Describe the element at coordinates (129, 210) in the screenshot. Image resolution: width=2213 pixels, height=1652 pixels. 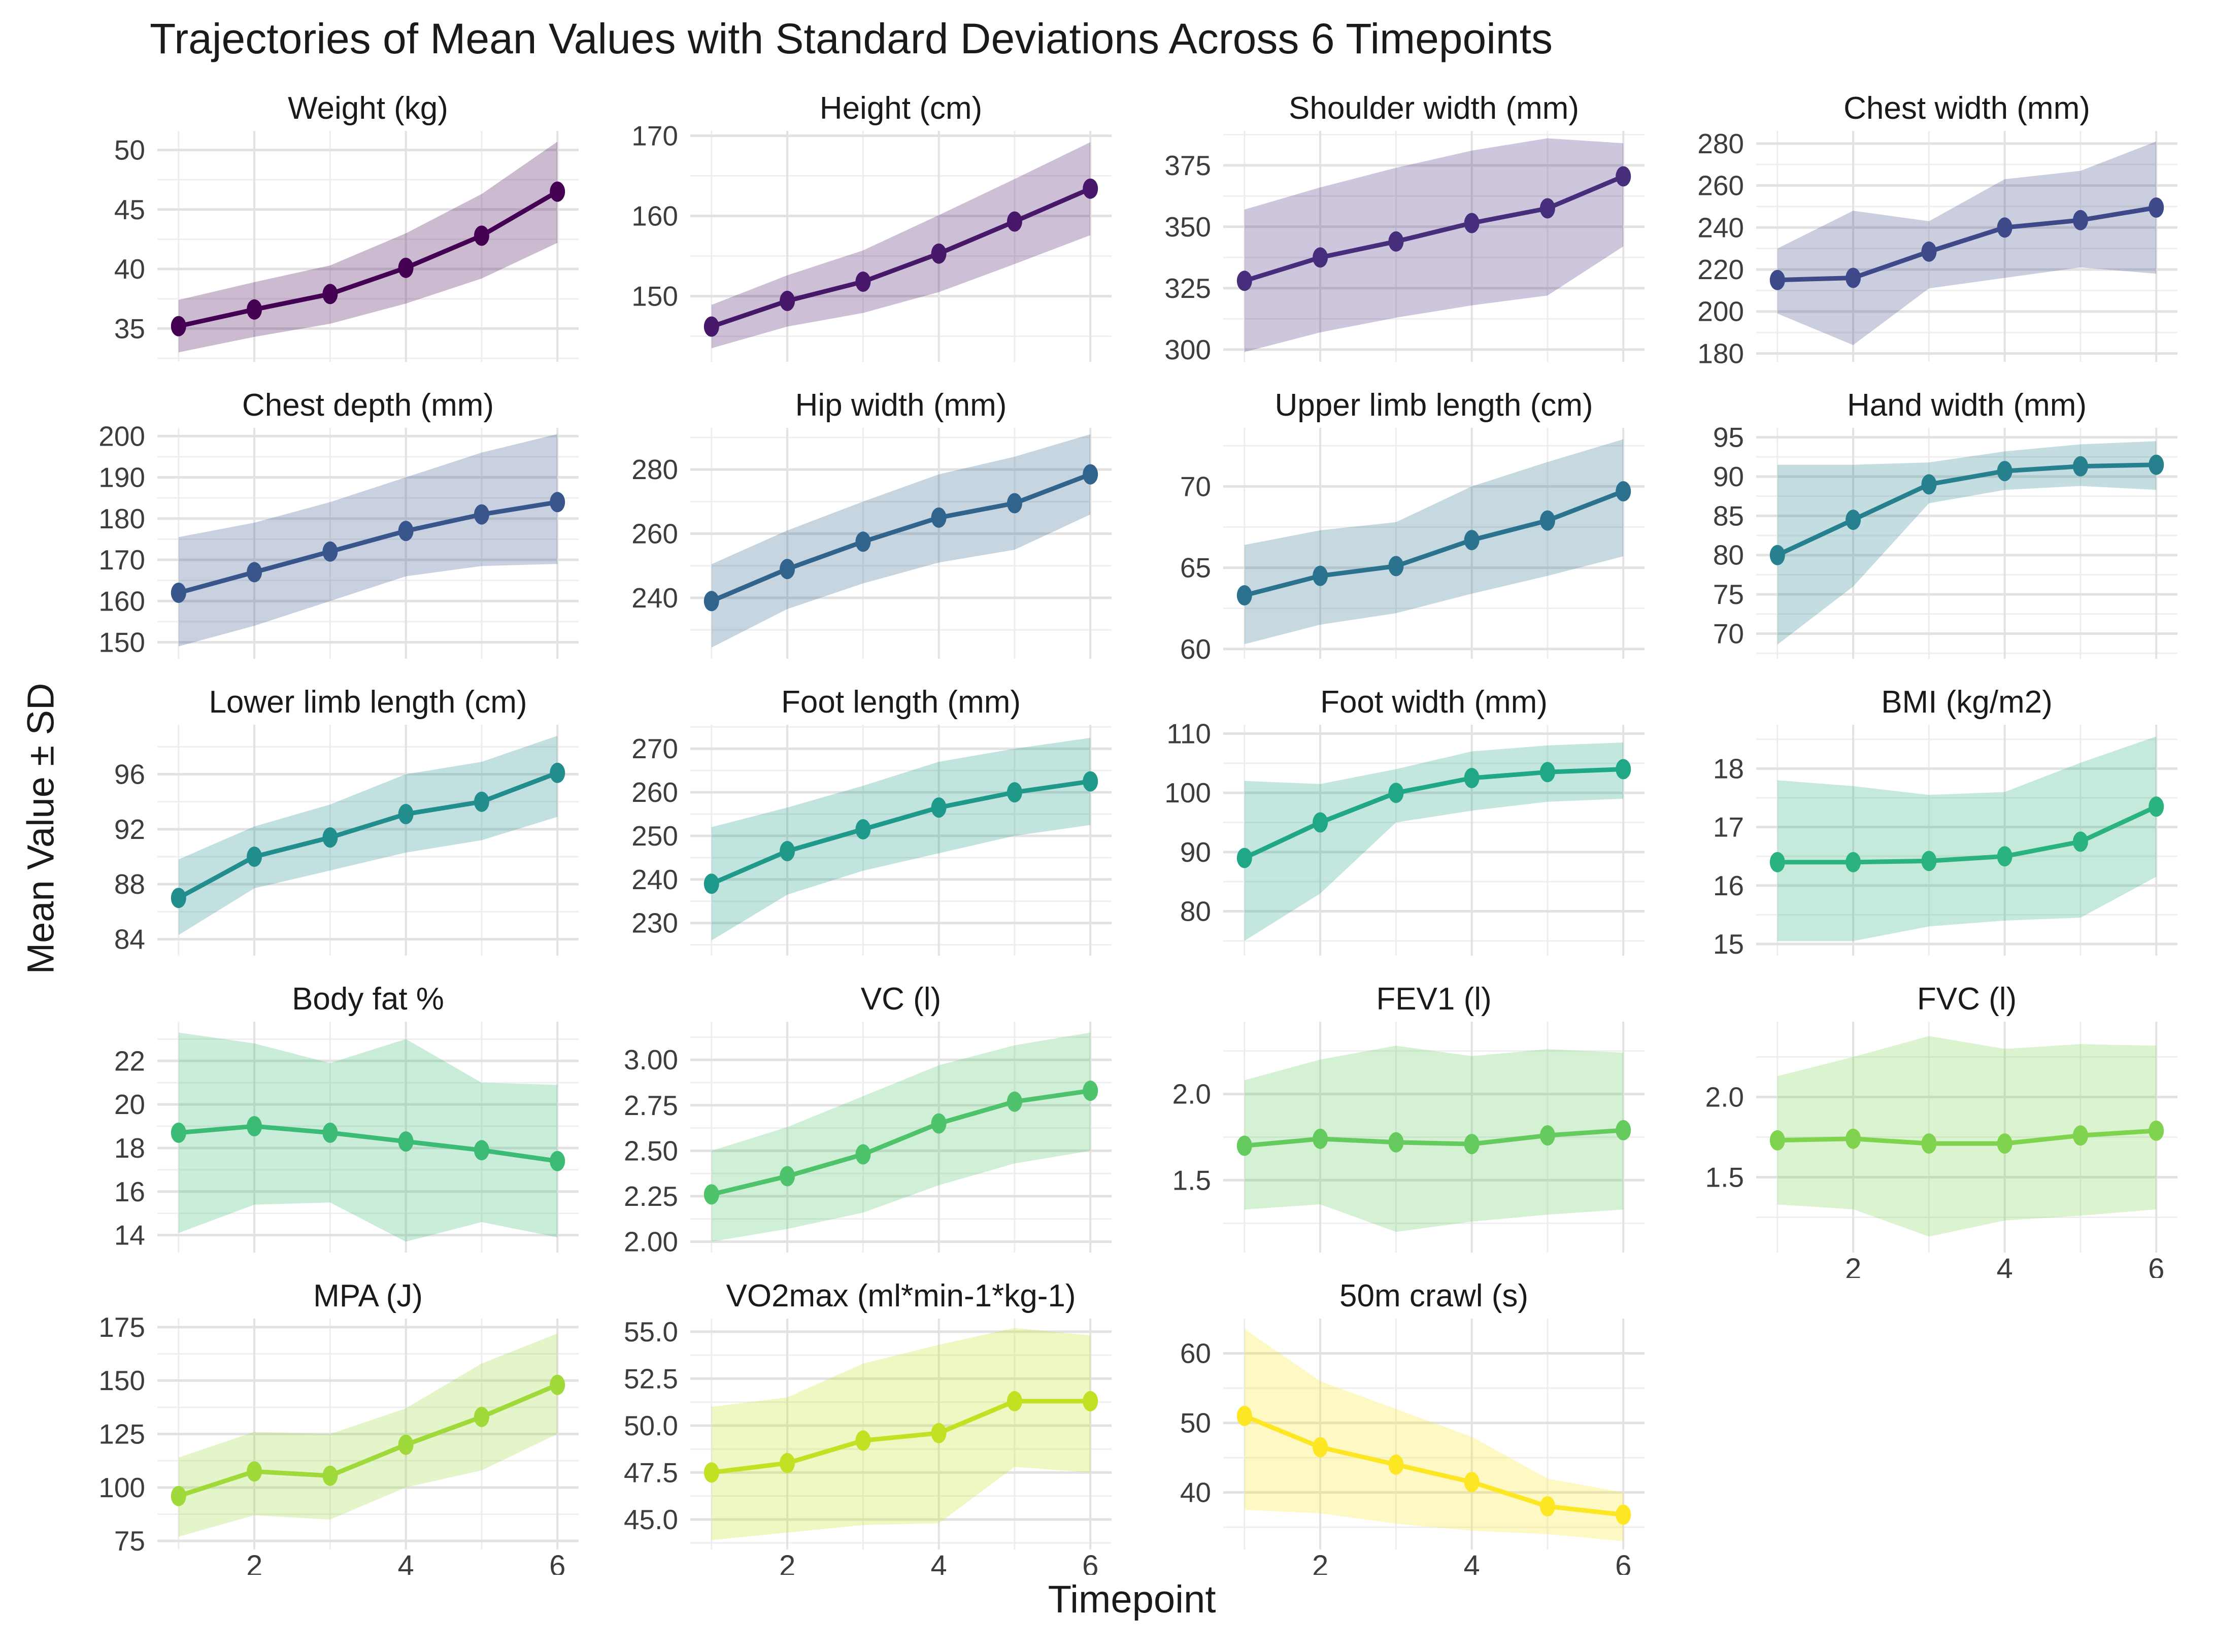
I see `svg-text: 45` at that location.